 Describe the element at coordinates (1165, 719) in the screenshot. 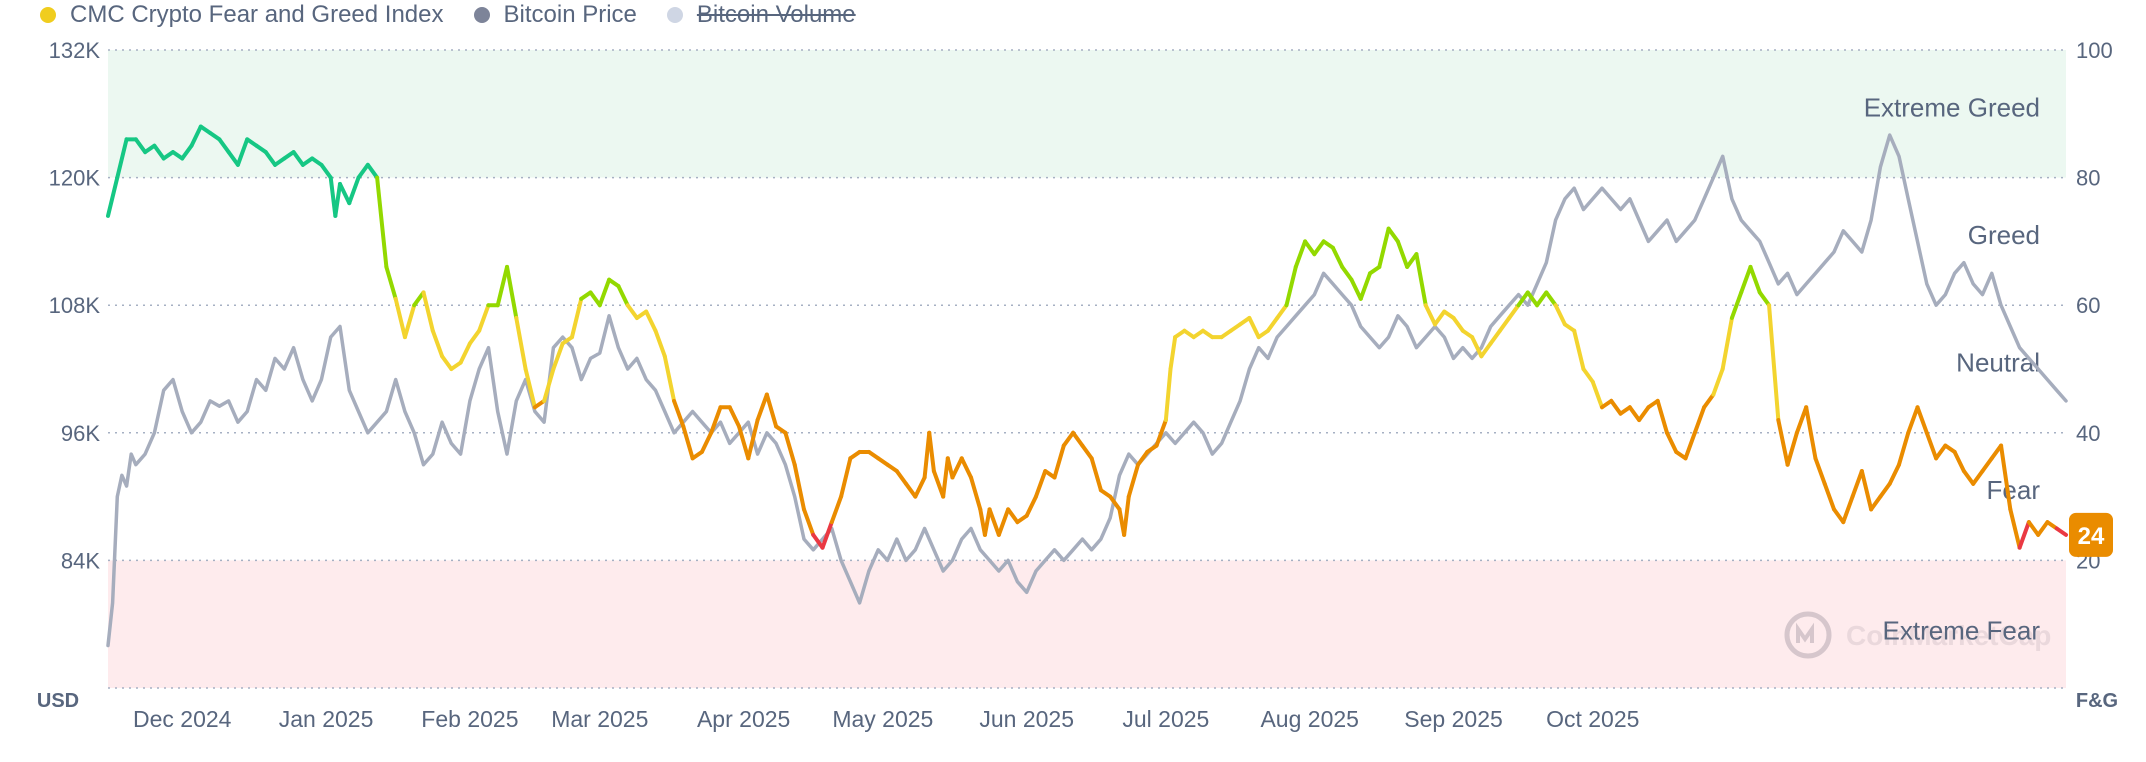

I see `x-axis-tick: Jul 2025` at that location.